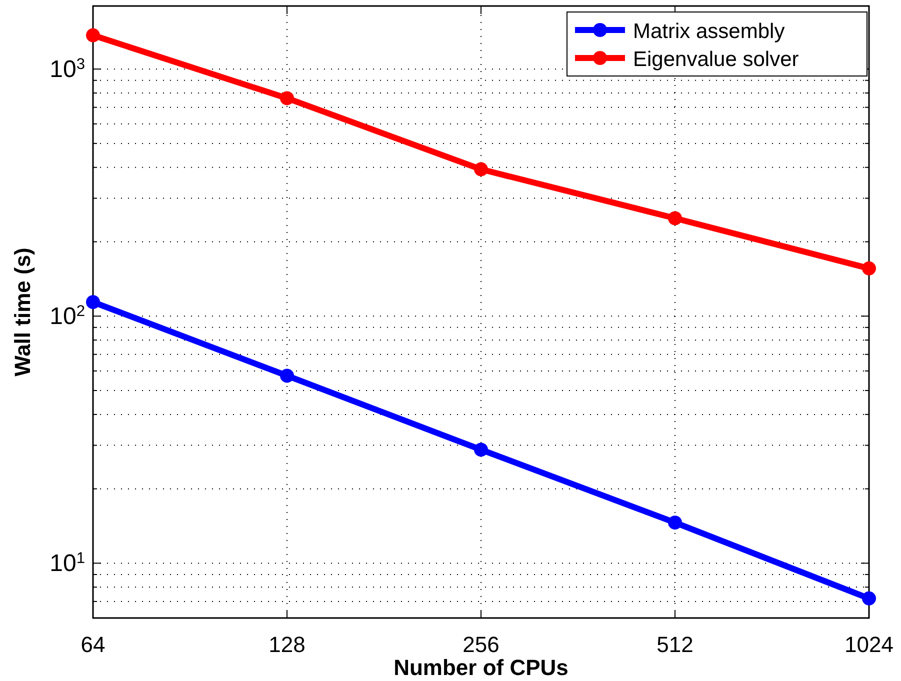  Describe the element at coordinates (709, 31) in the screenshot. I see `legend-label: Matrix assembly` at that location.